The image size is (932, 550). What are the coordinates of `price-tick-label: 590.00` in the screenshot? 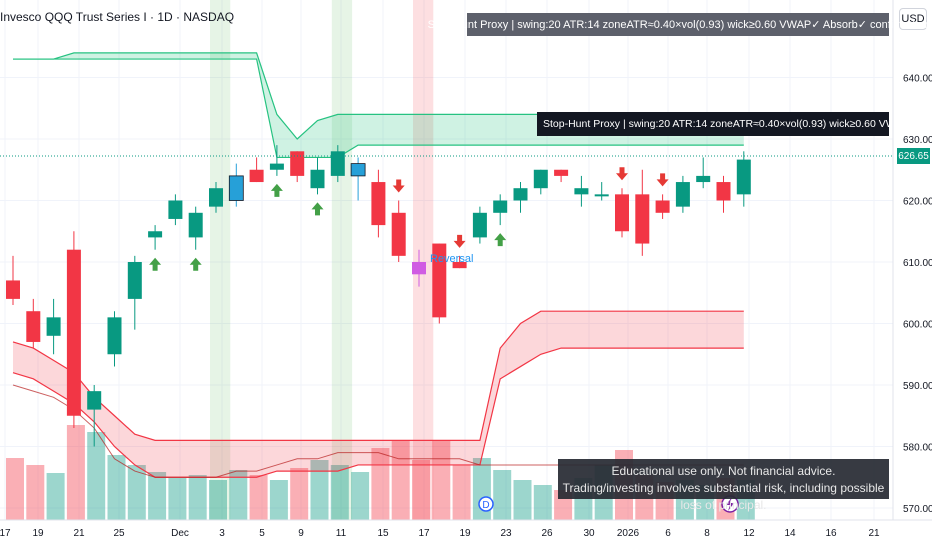 It's located at (917, 386).